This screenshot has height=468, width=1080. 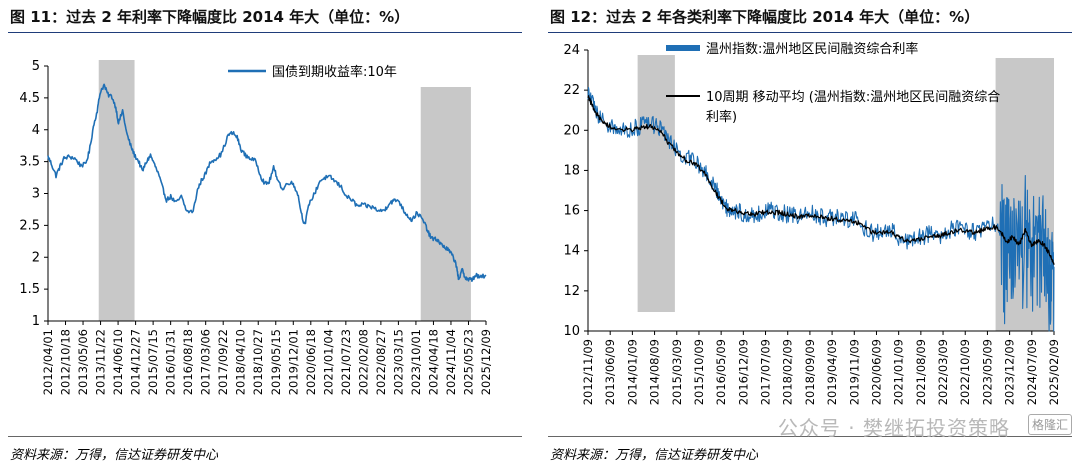 I want to click on y-tick-label: 10, so click(x=571, y=331).